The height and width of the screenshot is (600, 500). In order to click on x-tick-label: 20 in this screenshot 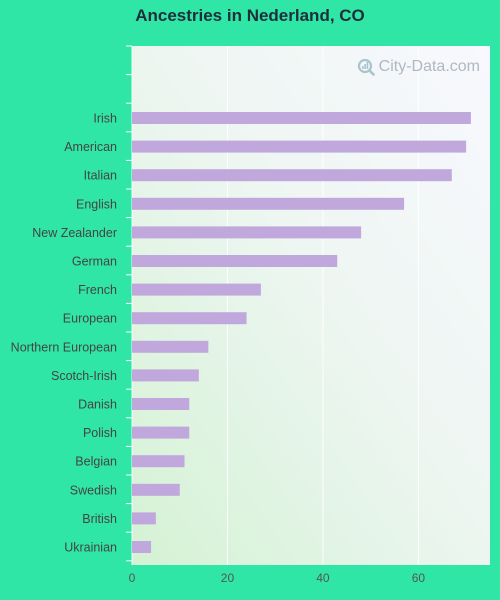, I will do `click(228, 578)`.